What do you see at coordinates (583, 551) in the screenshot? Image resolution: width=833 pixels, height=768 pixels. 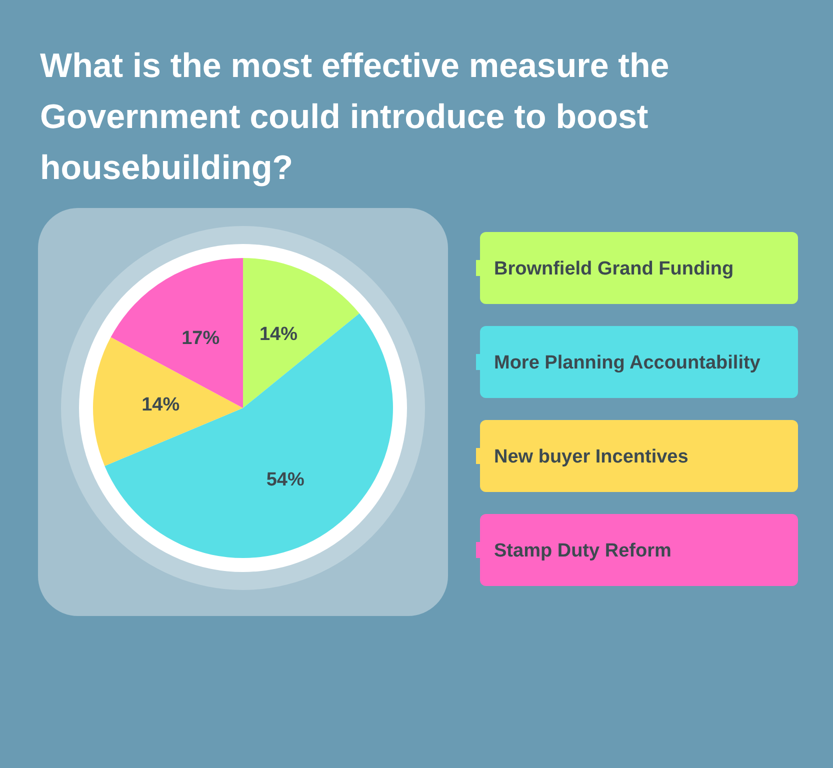 I see `legend-label: Stamp Duty Reform` at bounding box center [583, 551].